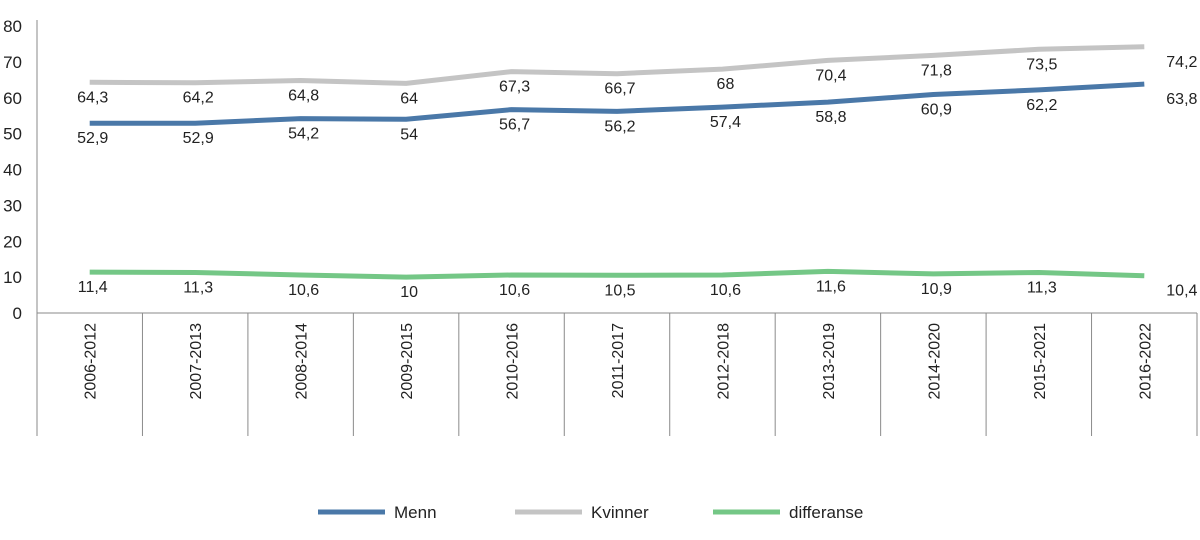 This screenshot has width=1200, height=540. What do you see at coordinates (409, 98) in the screenshot?
I see `data-label-kvinner: 64` at bounding box center [409, 98].